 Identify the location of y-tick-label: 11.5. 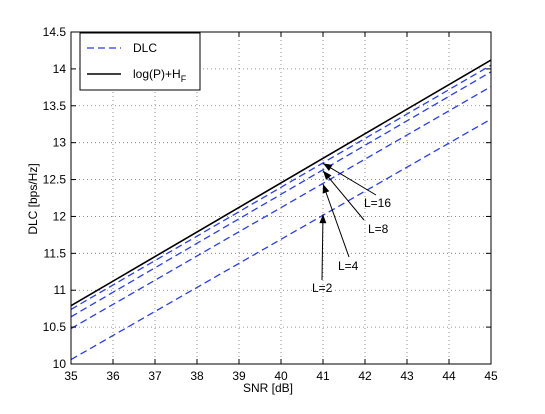
(55, 253).